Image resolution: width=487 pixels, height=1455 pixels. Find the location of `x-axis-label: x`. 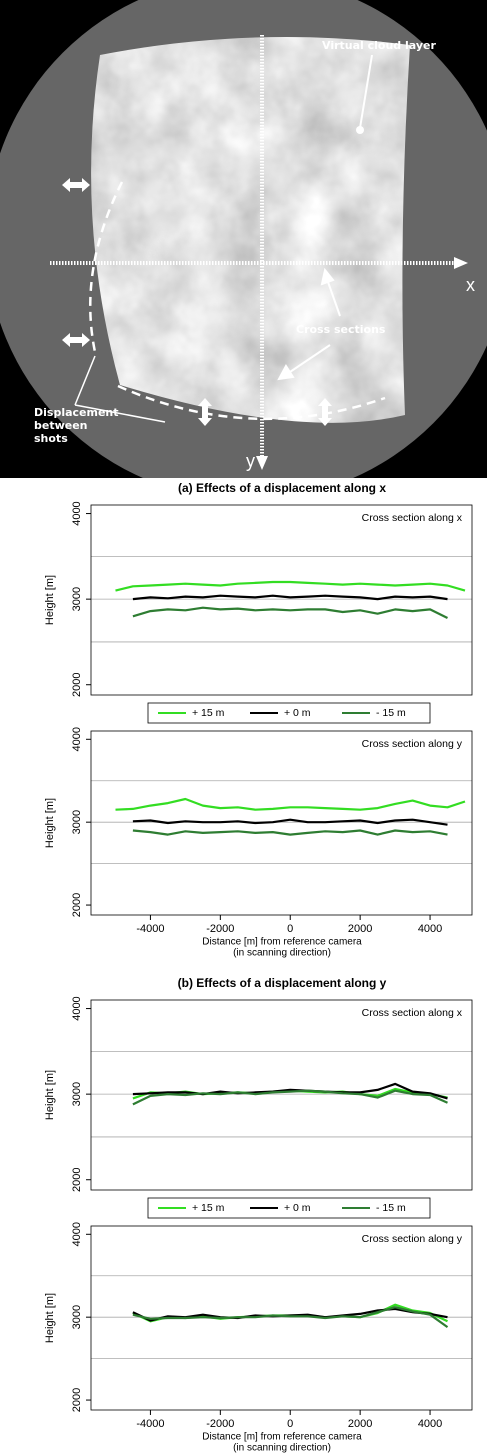

x-axis-label: x is located at coordinates (470, 285).